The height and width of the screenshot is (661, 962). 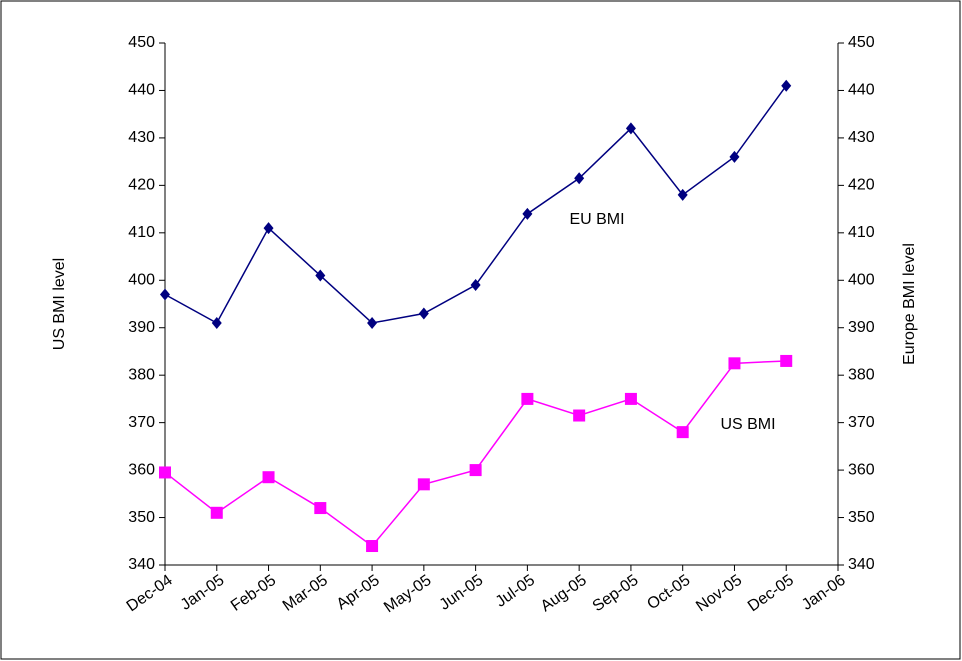 What do you see at coordinates (861, 42) in the screenshot?
I see `y2-tick-label: 450` at bounding box center [861, 42].